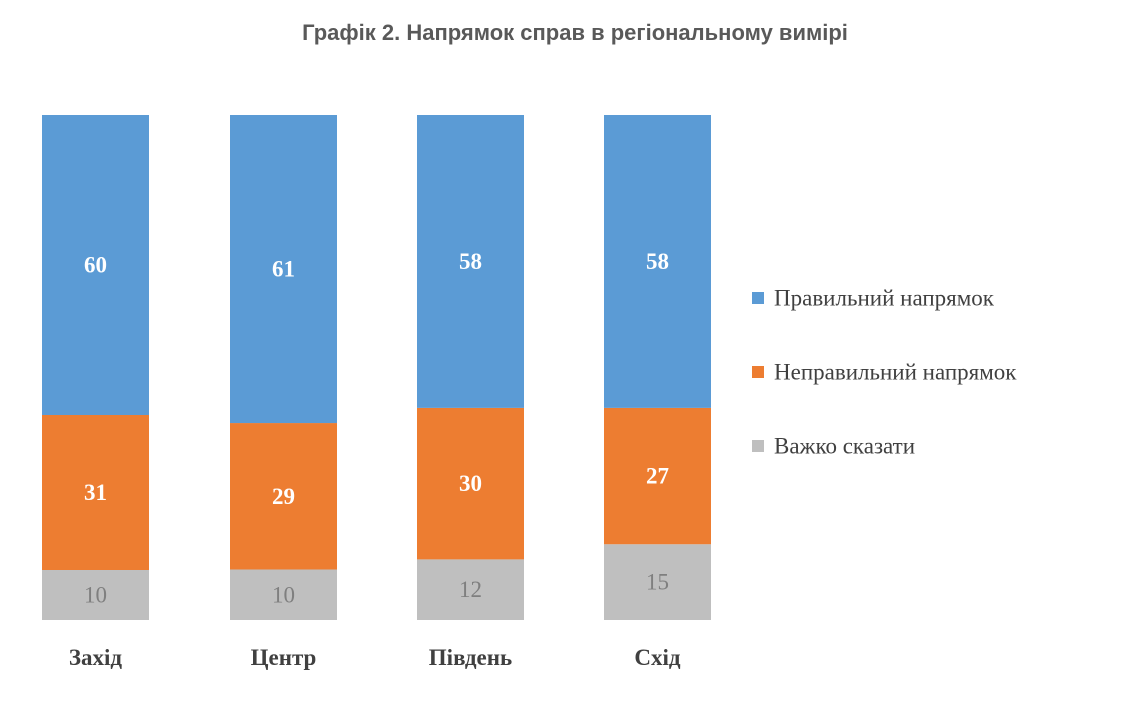  What do you see at coordinates (844, 446) in the screenshot?
I see `legend-label: Важко сказати` at bounding box center [844, 446].